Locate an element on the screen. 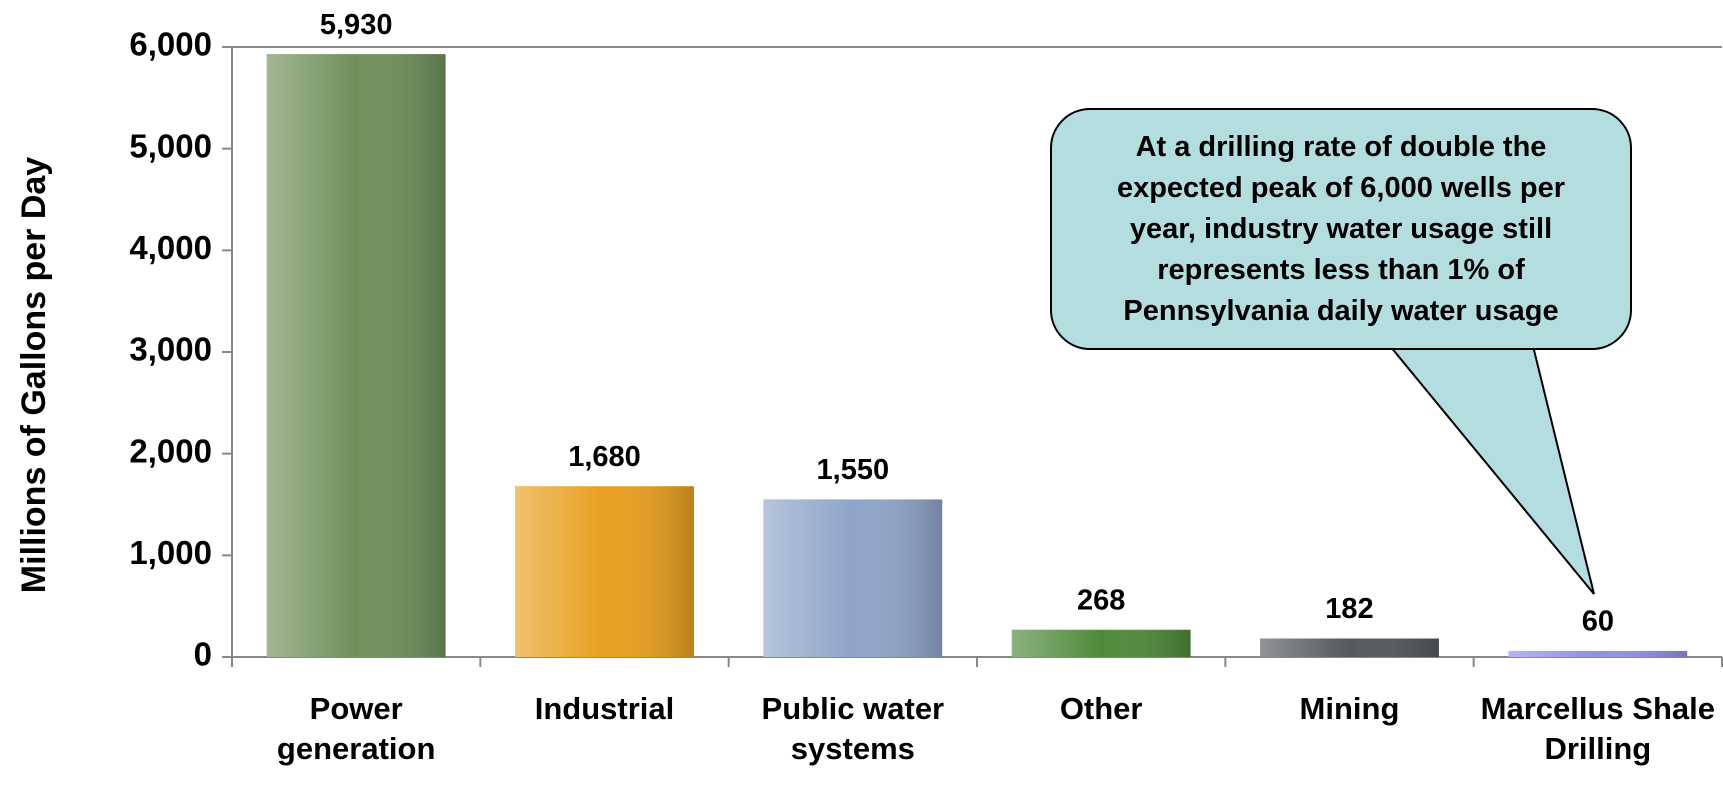  x-tick-label: Public water systems is located at coordinates (853, 728).